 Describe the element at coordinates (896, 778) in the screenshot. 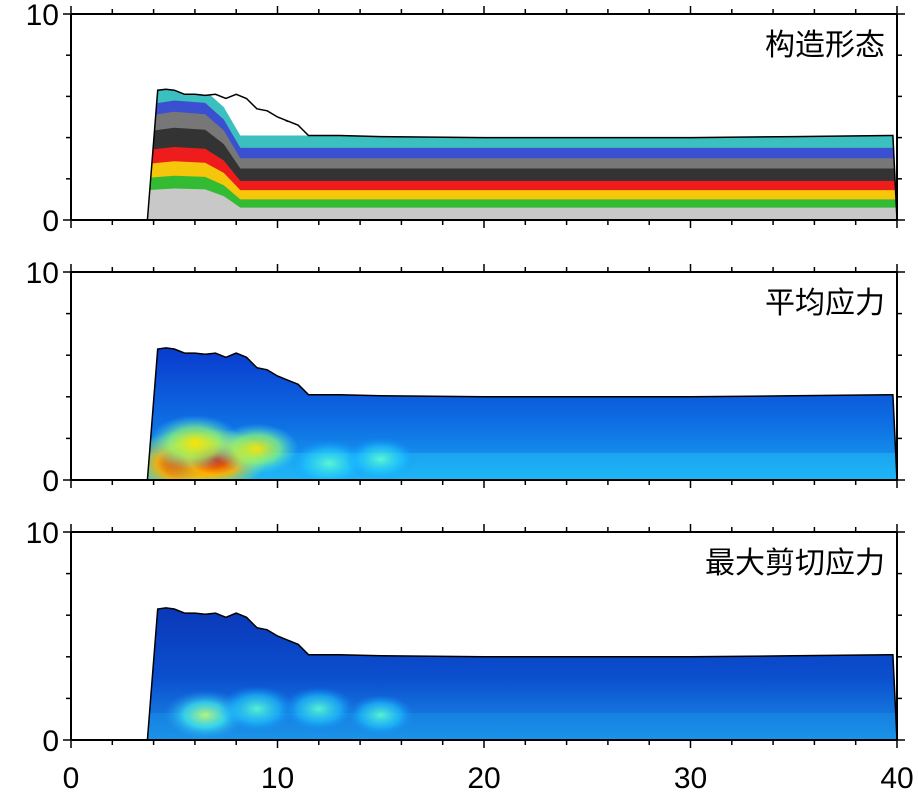

I see `x-tick-label: 40` at that location.